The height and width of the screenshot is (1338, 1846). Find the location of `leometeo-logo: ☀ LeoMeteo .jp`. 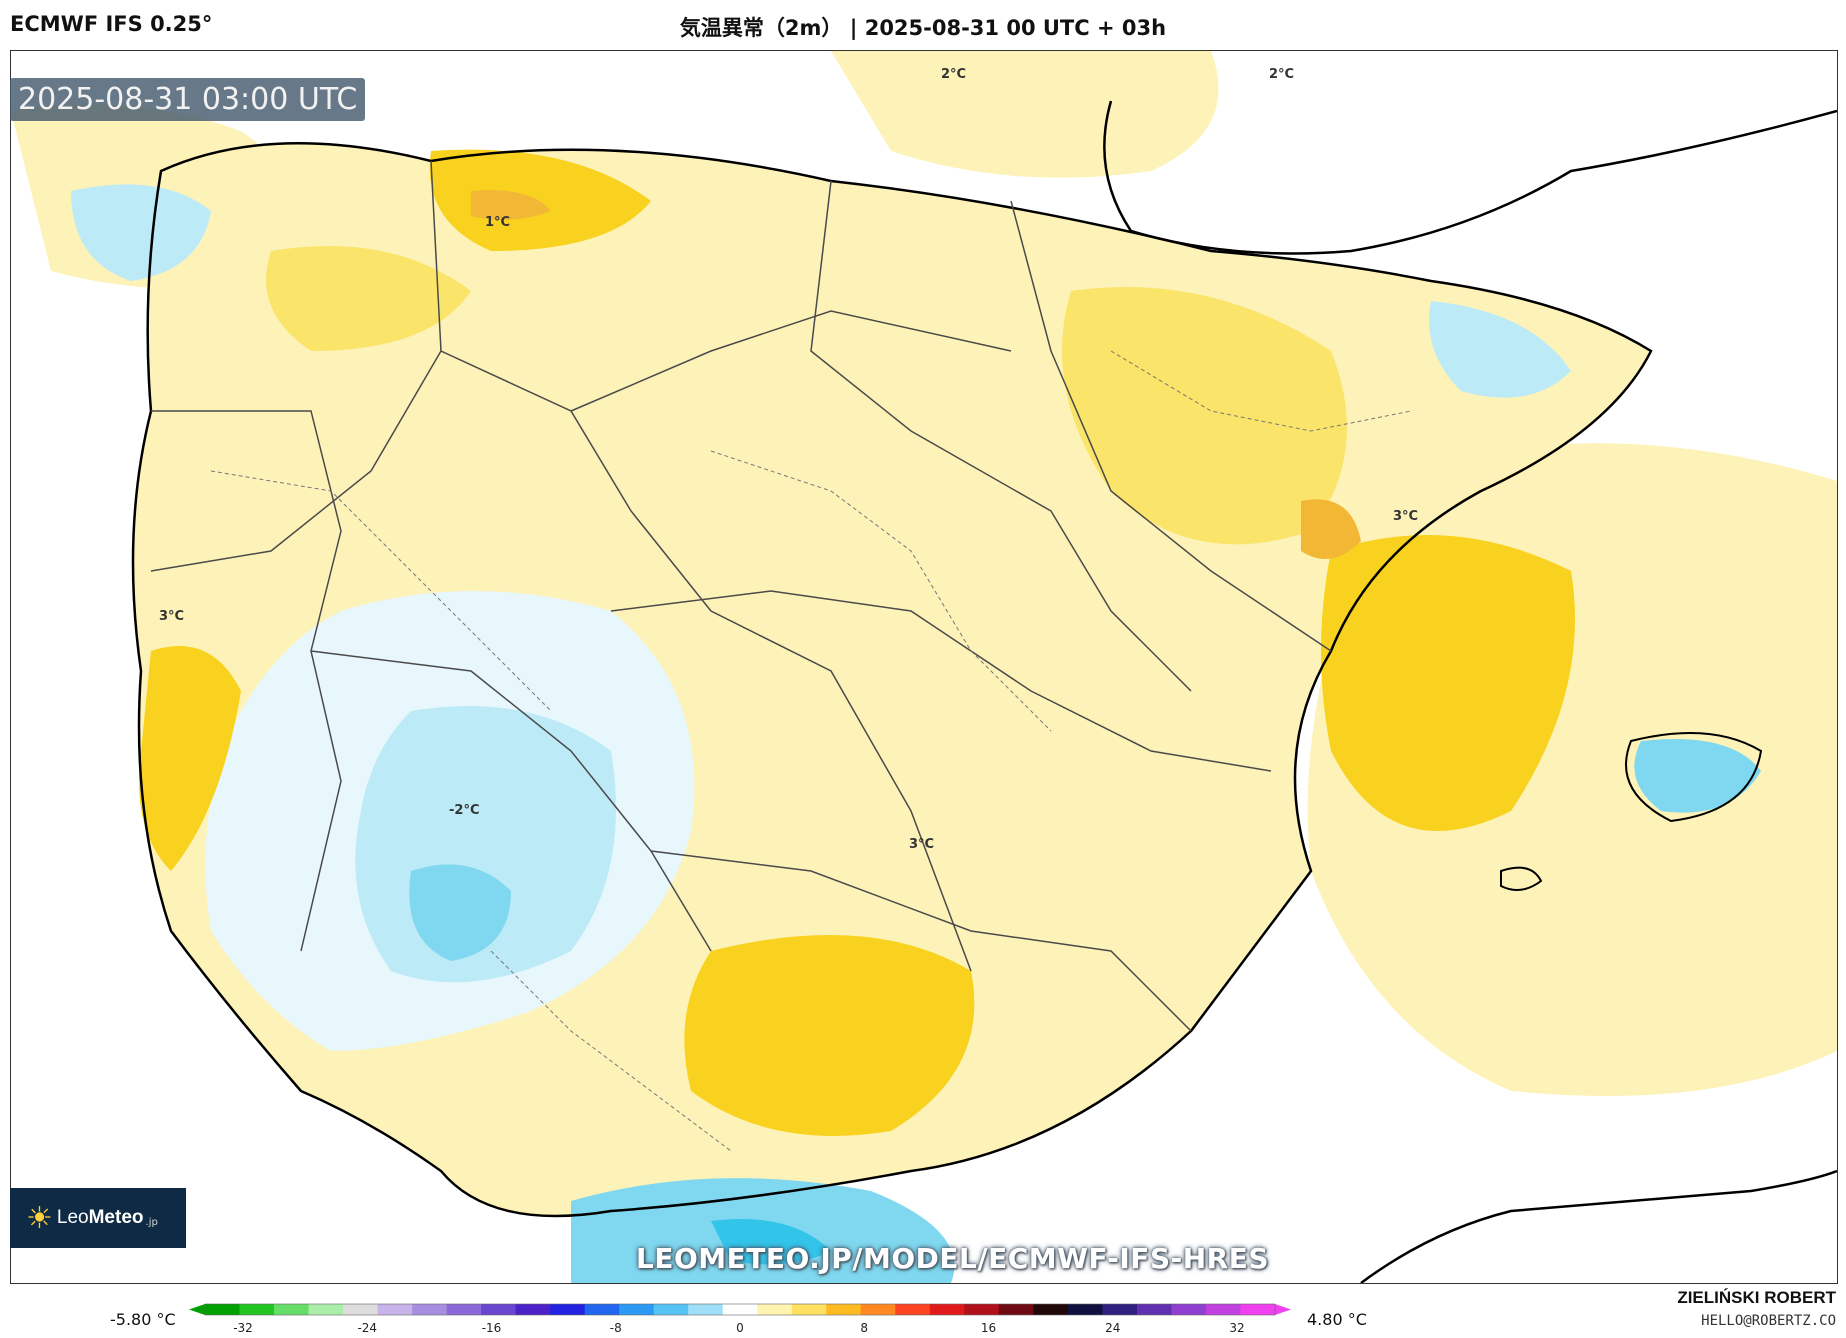

leometeo-logo: ☀ LeoMeteo .jp is located at coordinates (98, 1218).